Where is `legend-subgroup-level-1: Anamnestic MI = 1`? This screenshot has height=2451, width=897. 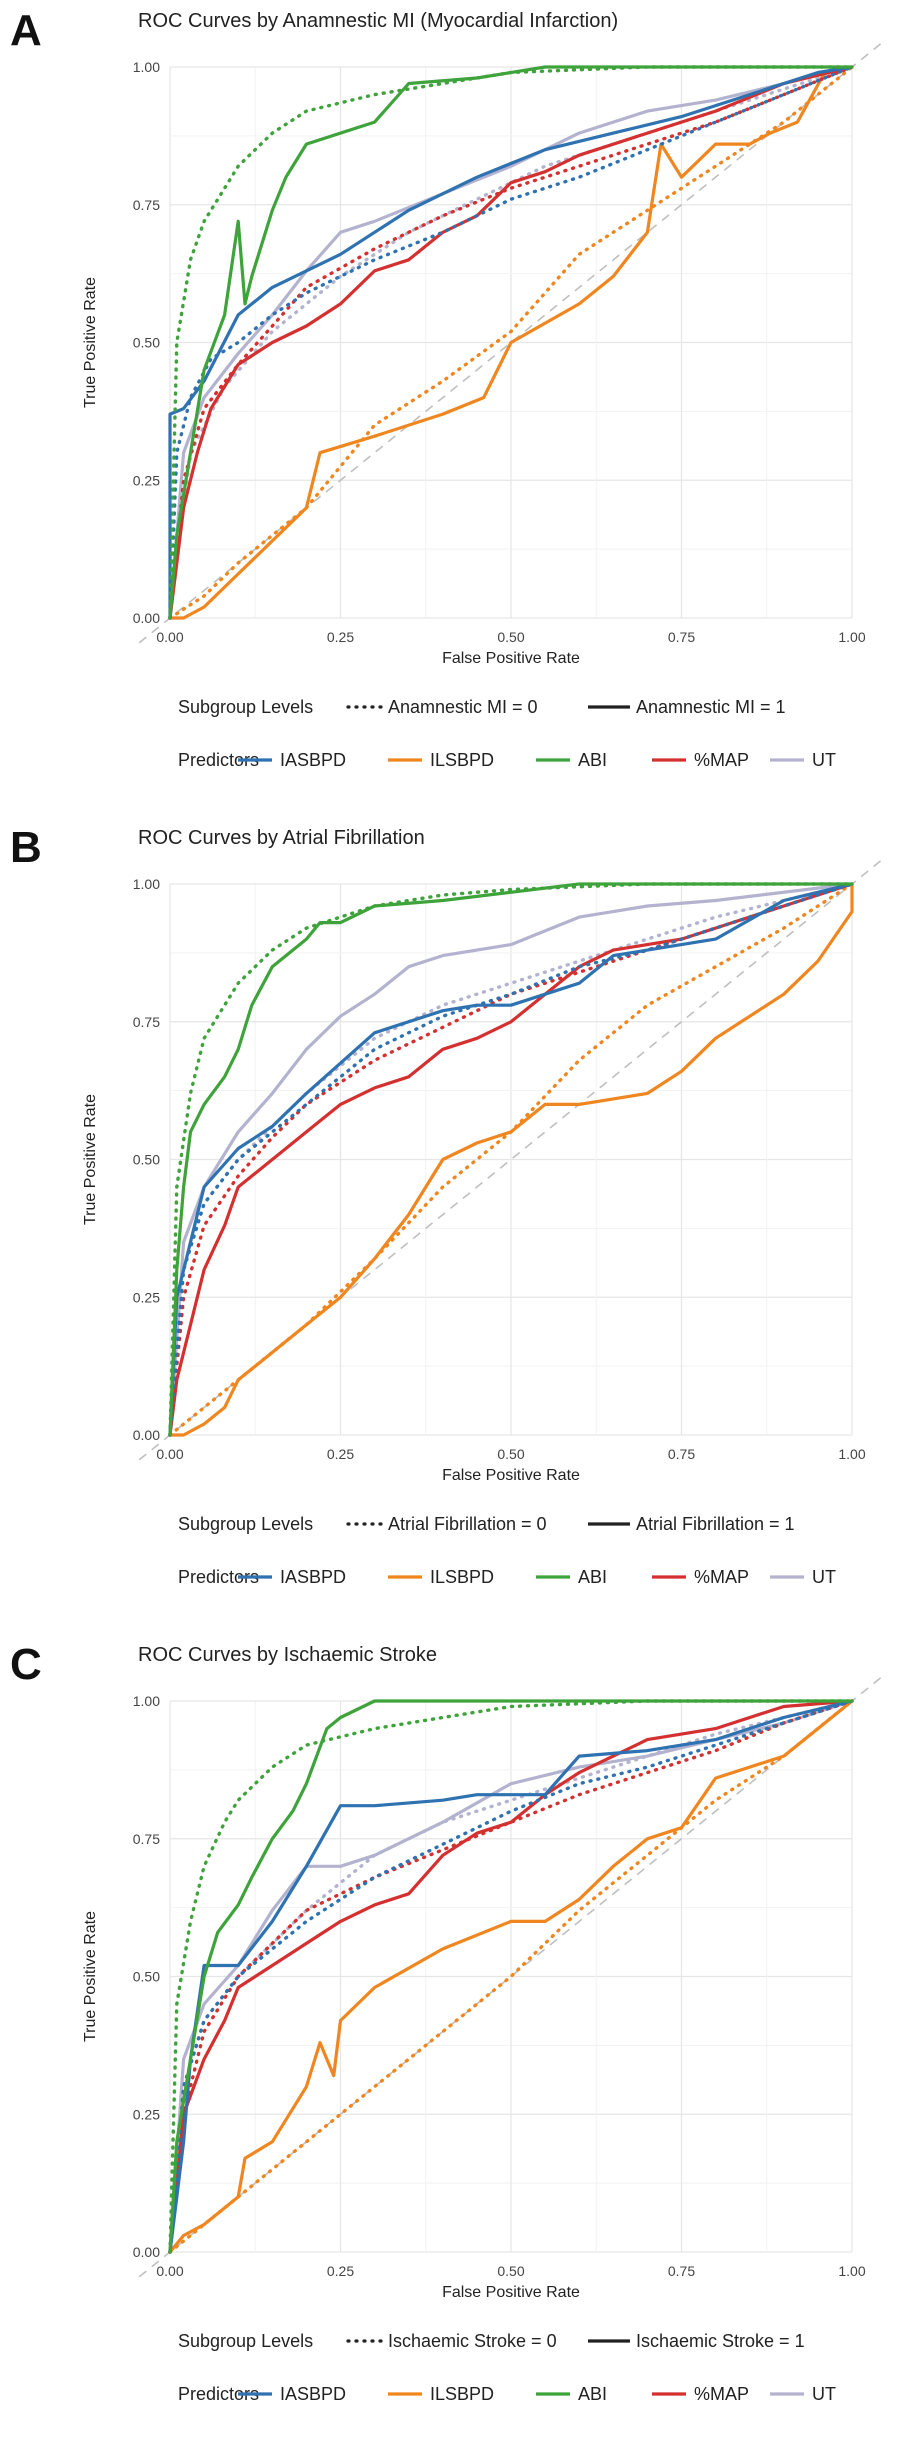
legend-subgroup-level-1: Anamnestic MI = 1 is located at coordinates (711, 707).